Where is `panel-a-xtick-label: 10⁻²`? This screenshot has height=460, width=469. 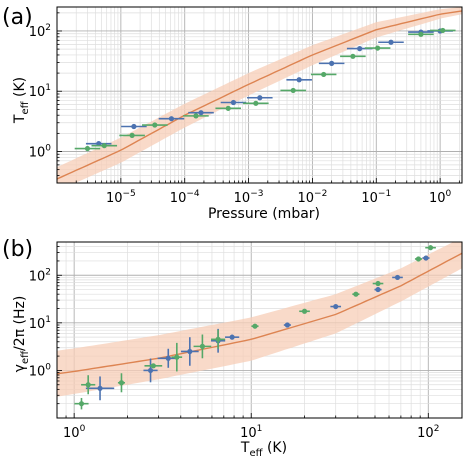
panel-a-xtick-label: 10⁻² is located at coordinates (313, 197).